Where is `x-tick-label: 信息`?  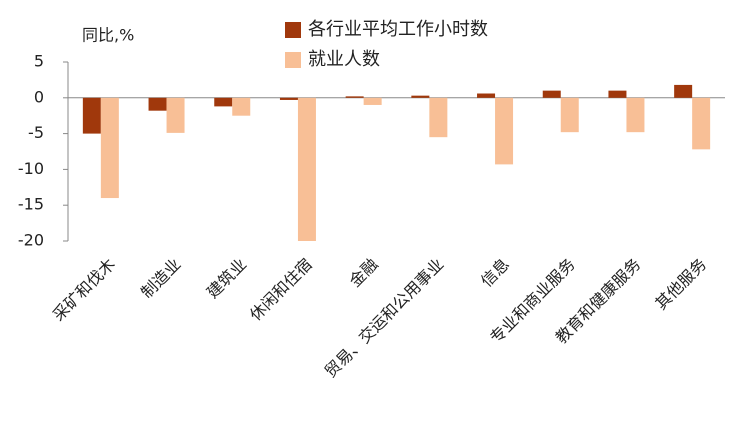 x-tick-label: 信息 is located at coordinates (495, 273).